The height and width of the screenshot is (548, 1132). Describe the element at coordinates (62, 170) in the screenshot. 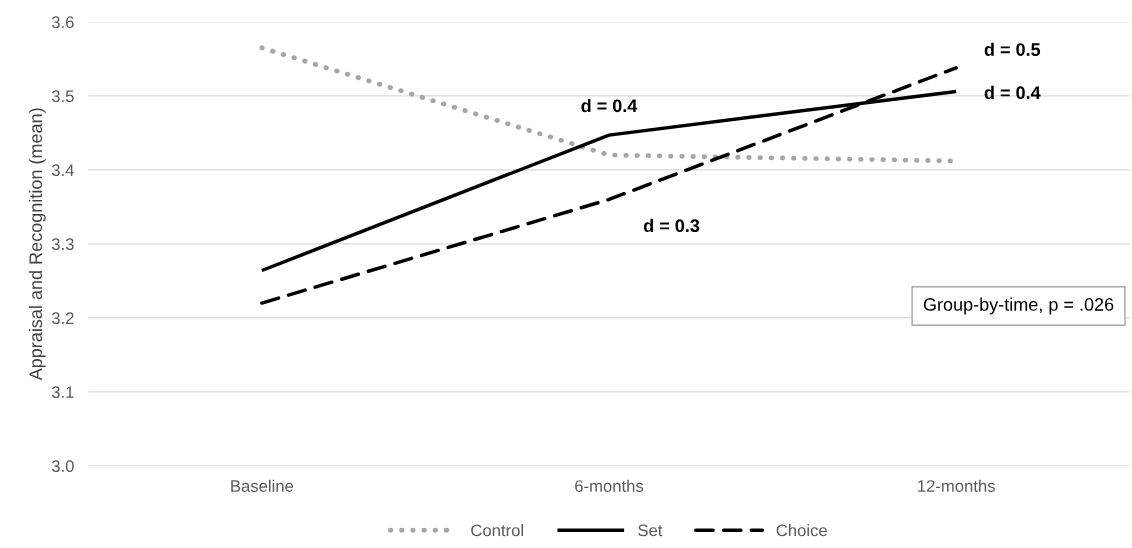

I see `y-tick-label: 3.4` at that location.